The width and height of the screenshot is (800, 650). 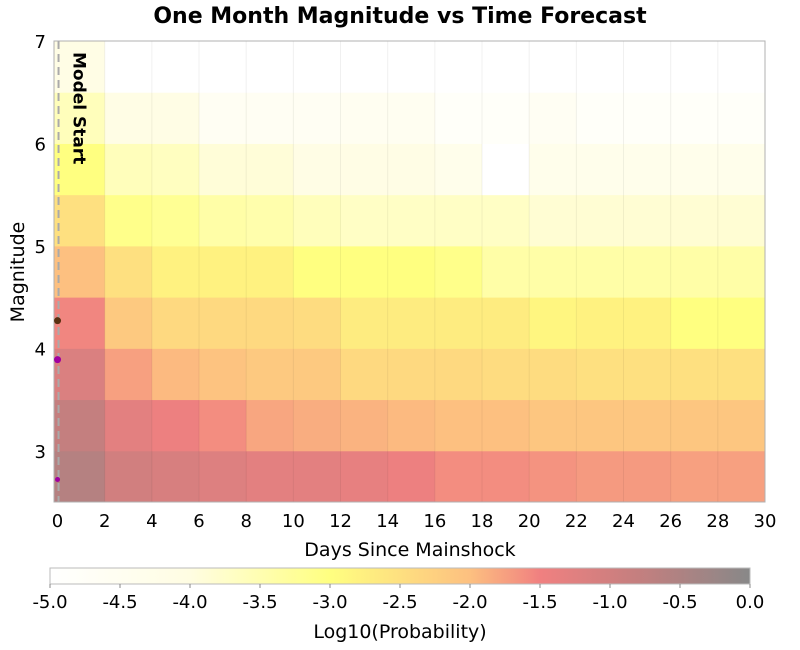 I want to click on colorbar-tick-label: -2.0, so click(x=469, y=602).